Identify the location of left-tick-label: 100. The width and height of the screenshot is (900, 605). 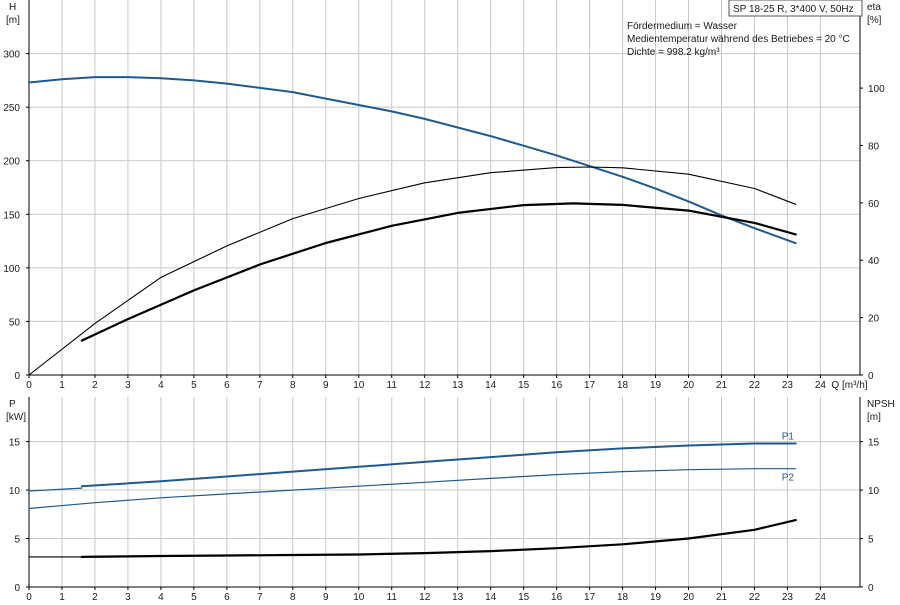
(11, 269).